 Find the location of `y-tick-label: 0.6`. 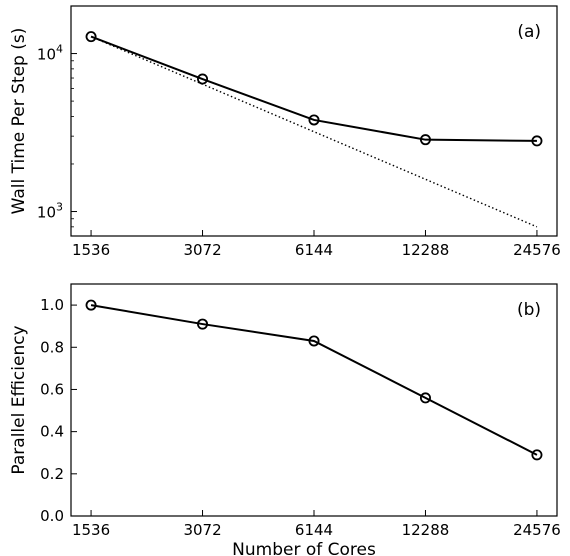

y-tick-label: 0.6 is located at coordinates (52, 389).